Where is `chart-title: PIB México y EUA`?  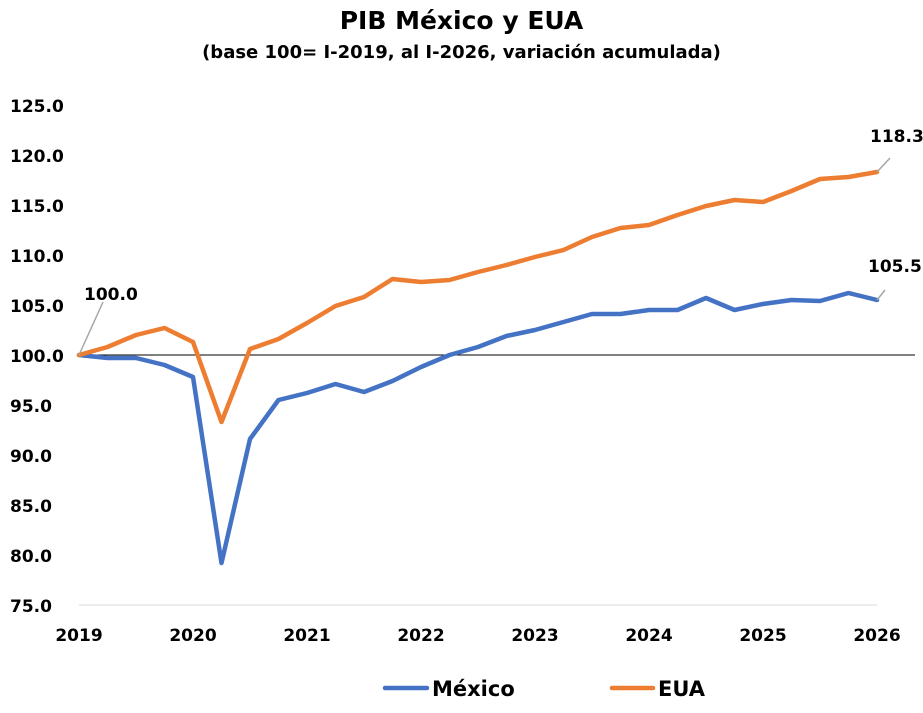
chart-title: PIB México y EUA is located at coordinates (461, 20).